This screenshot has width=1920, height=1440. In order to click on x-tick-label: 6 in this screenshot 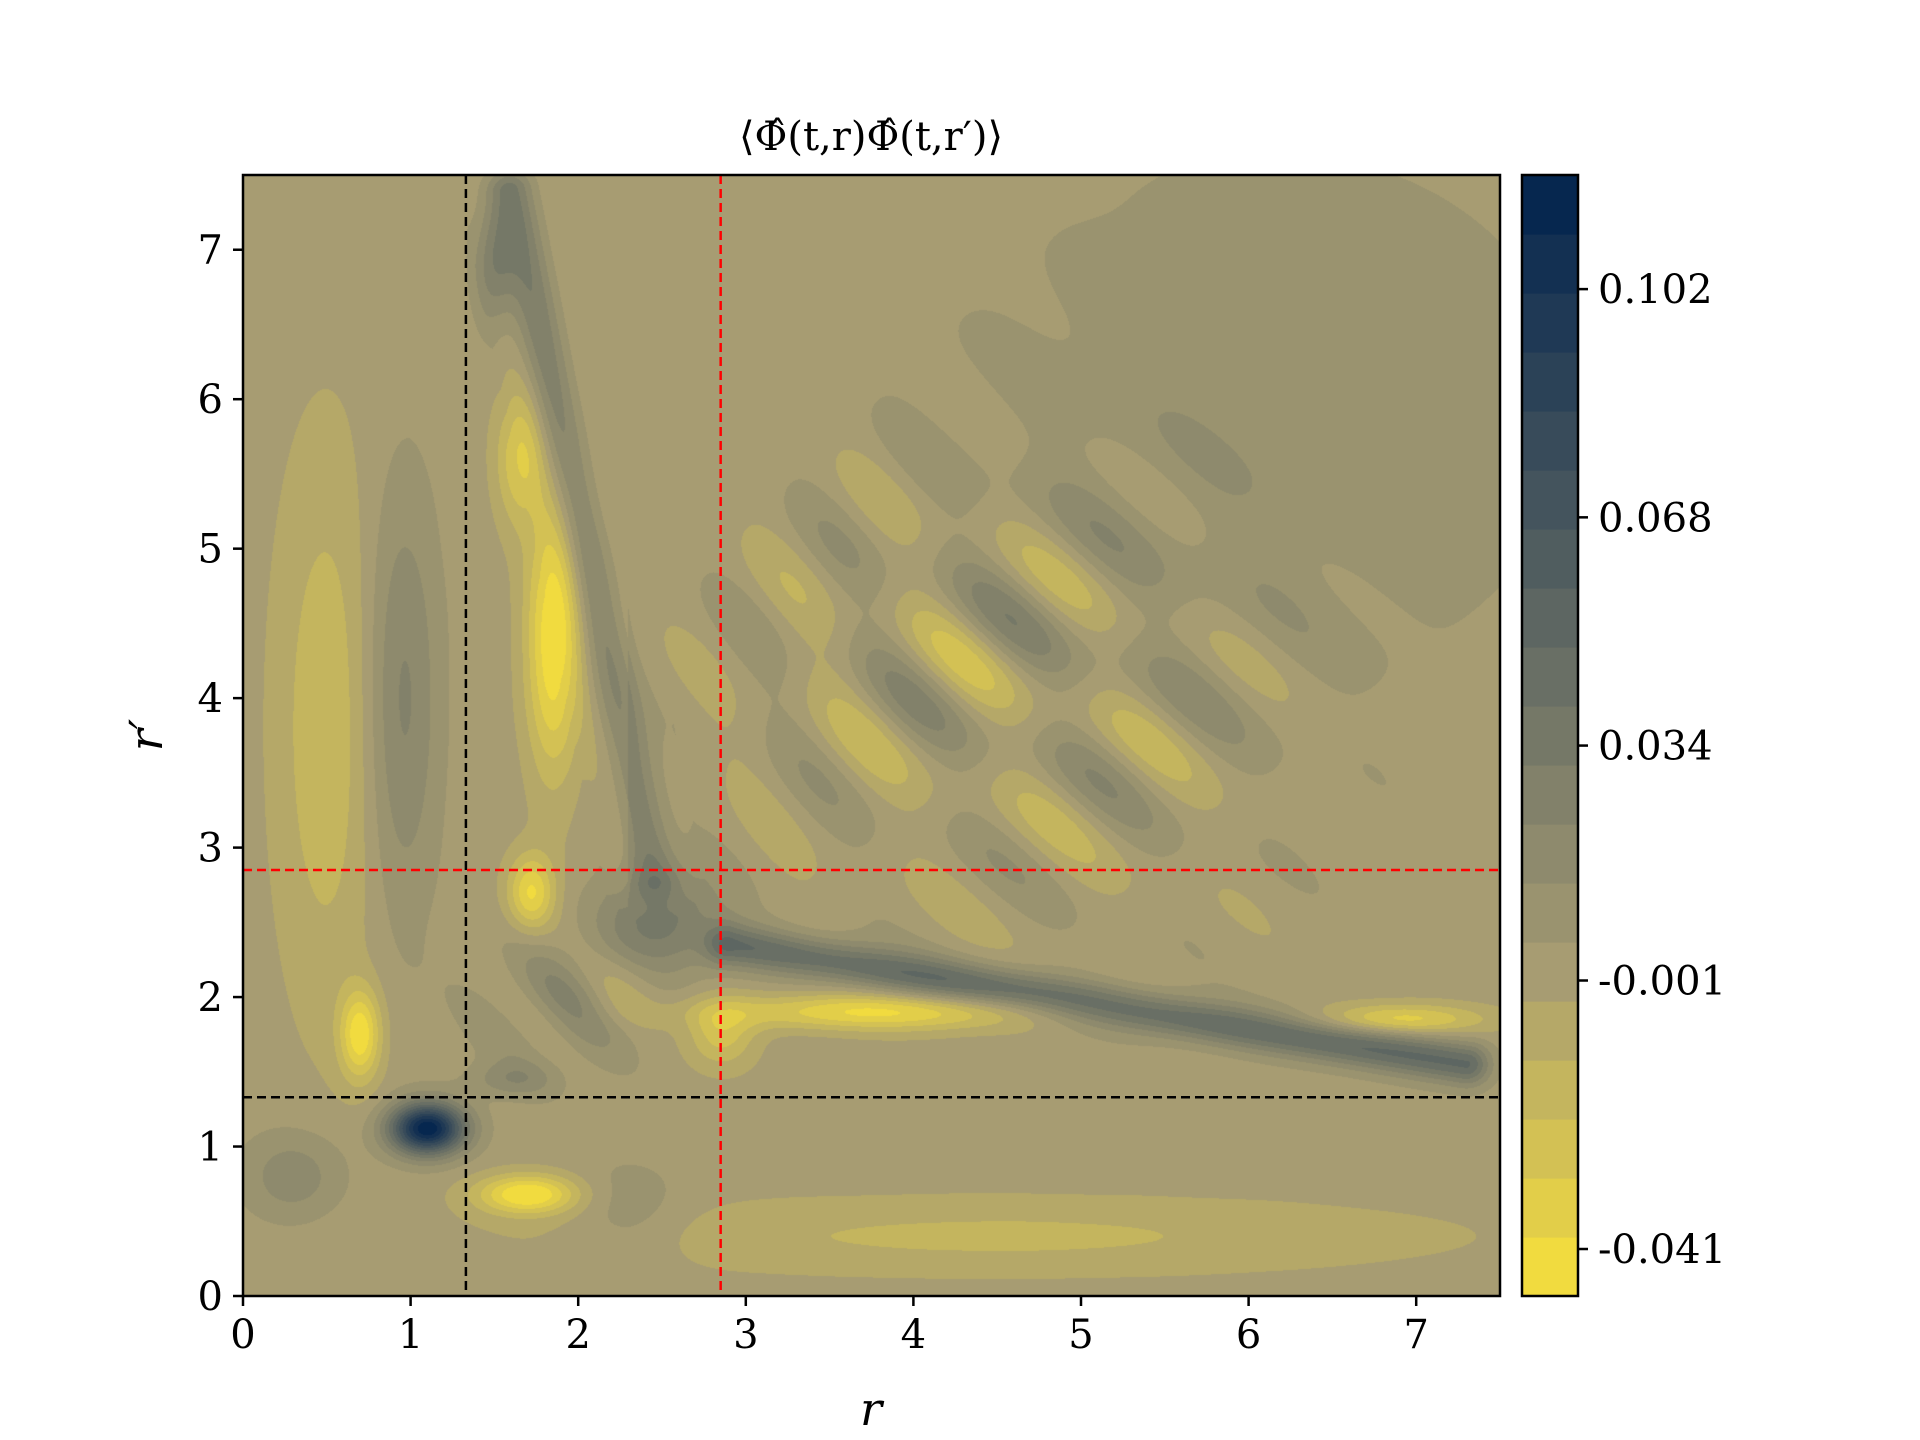, I will do `click(1248, 1335)`.